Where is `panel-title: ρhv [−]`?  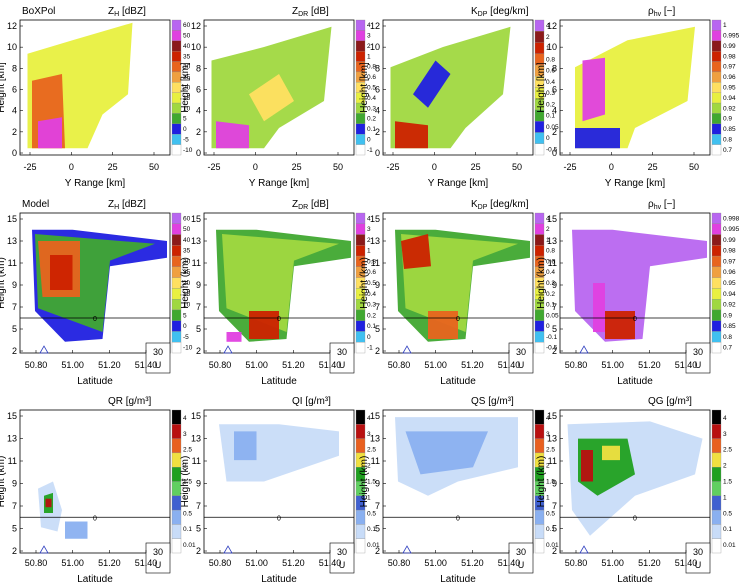 panel-title: ρhv [−] is located at coordinates (662, 205).